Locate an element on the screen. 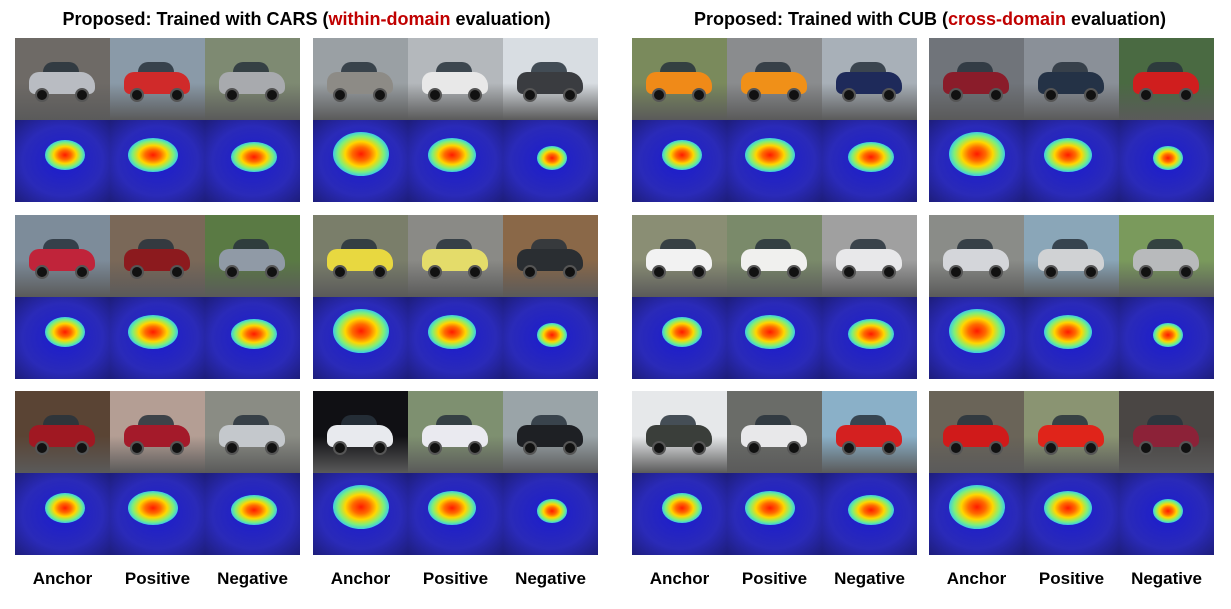 Image resolution: width=1231 pixels, height=609 pixels. panel-title-prefix: Proposed: Trained with CARS ( is located at coordinates (195, 19).